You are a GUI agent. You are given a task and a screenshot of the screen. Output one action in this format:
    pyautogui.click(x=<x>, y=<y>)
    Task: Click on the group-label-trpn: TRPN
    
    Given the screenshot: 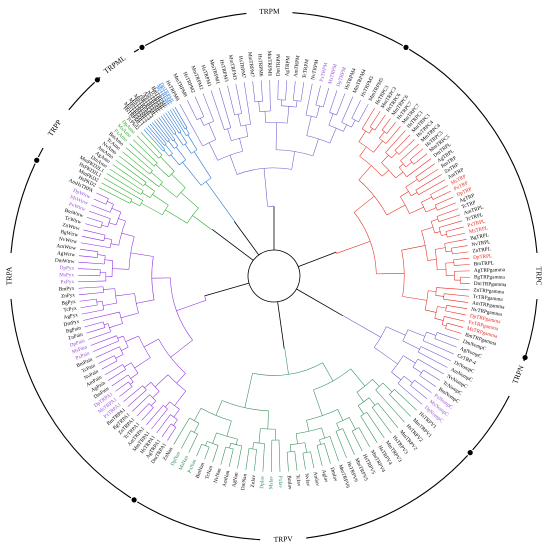 What is the action you would take?
    pyautogui.click(x=518, y=374)
    